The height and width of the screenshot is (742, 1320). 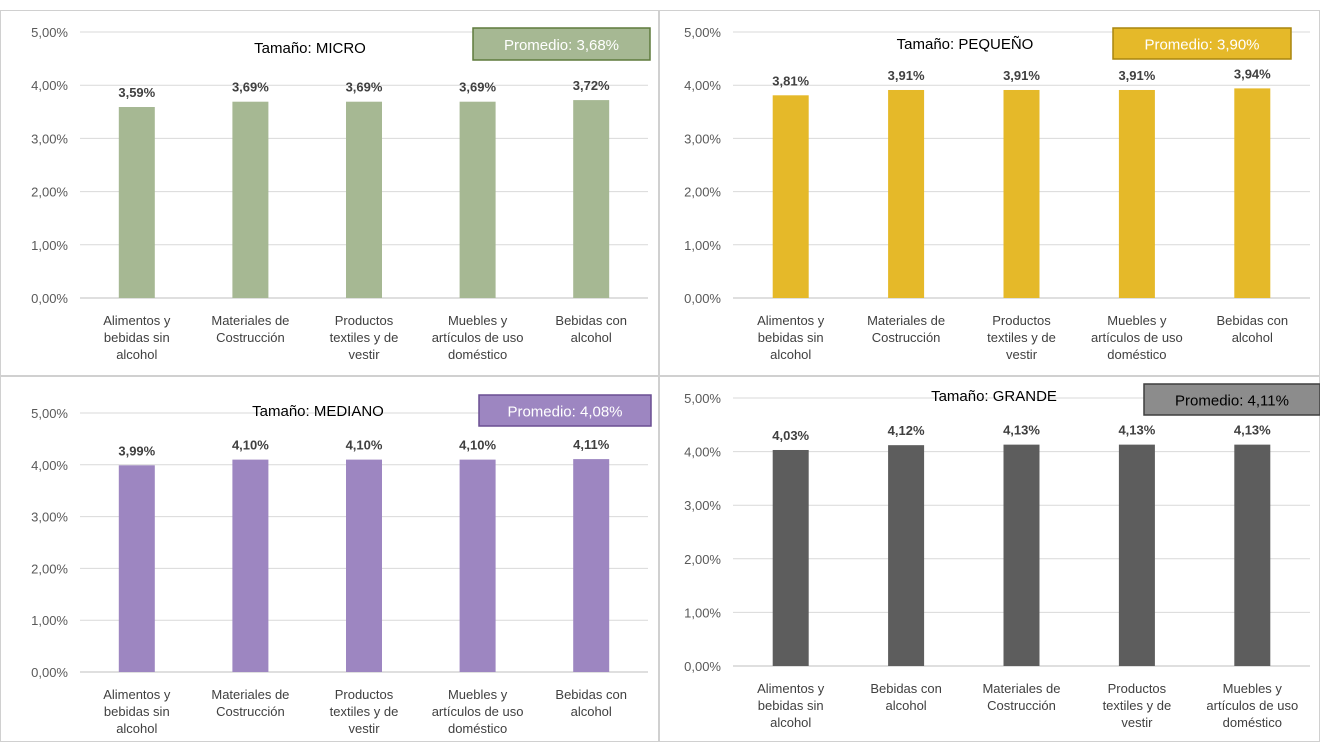 I want to click on average-label: Promedio: 4,08%, so click(x=564, y=412).